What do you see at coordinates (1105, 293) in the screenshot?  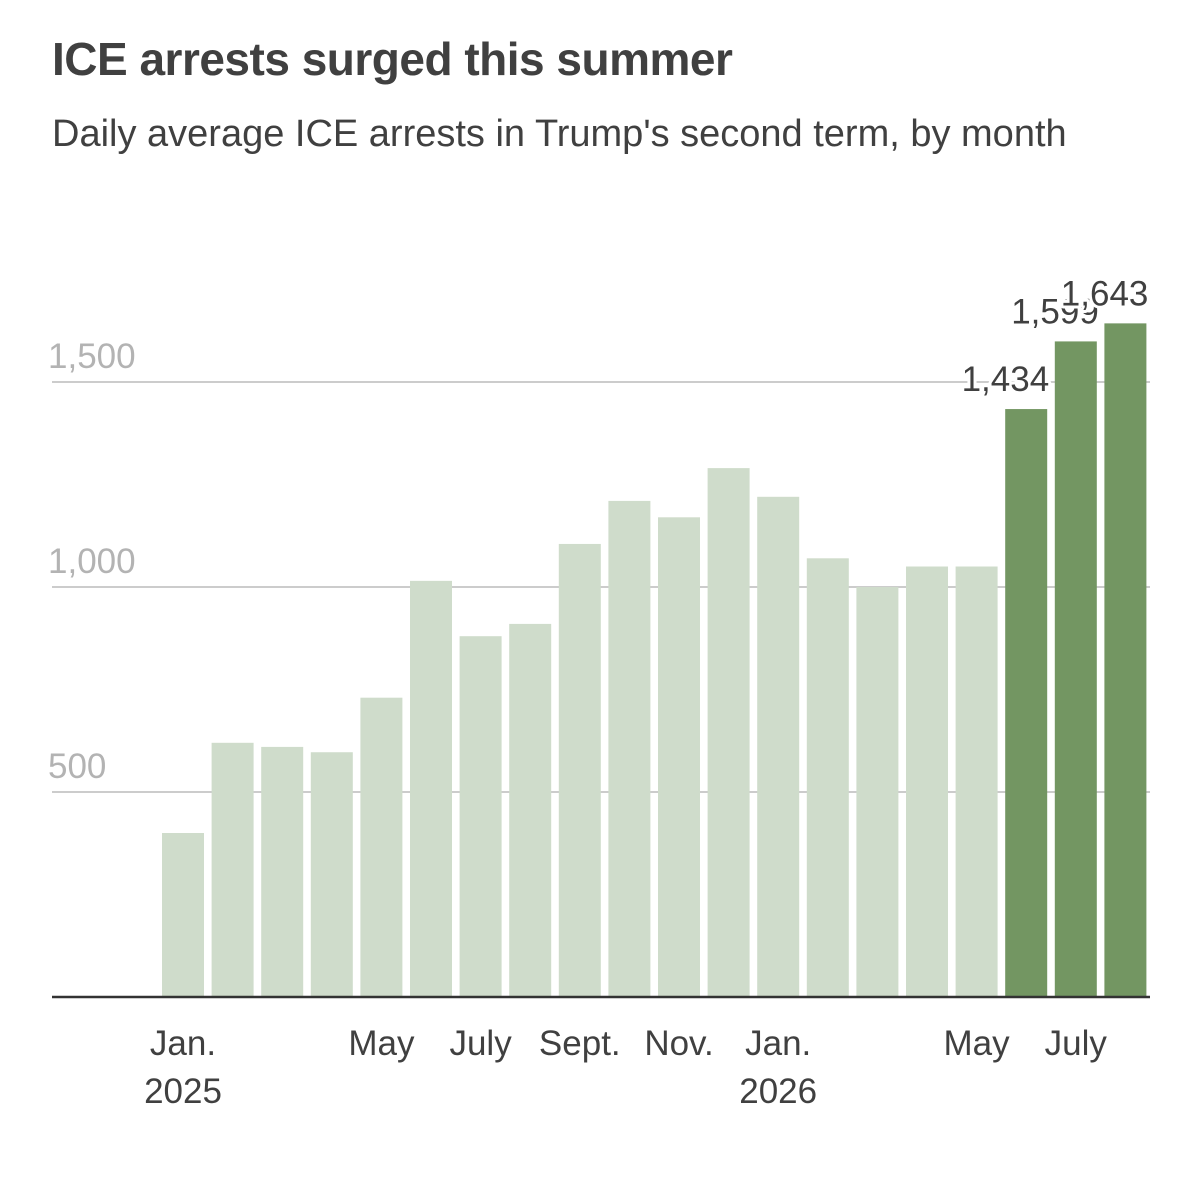 I see `data-label-19: 1,643` at bounding box center [1105, 293].